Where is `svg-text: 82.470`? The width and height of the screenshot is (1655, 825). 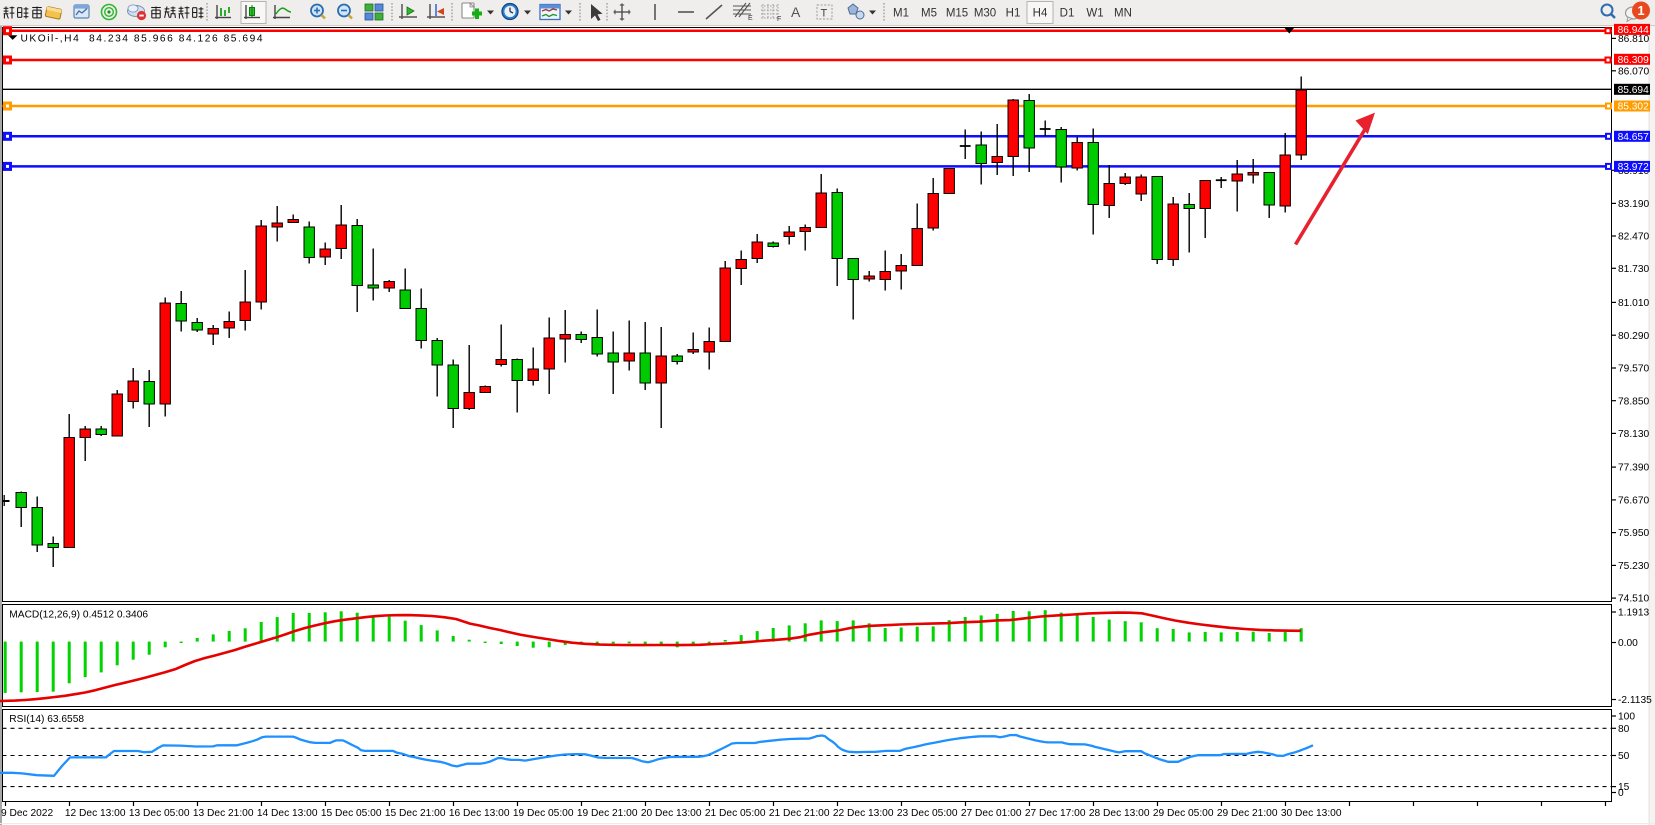 svg-text: 82.470 is located at coordinates (1633, 237).